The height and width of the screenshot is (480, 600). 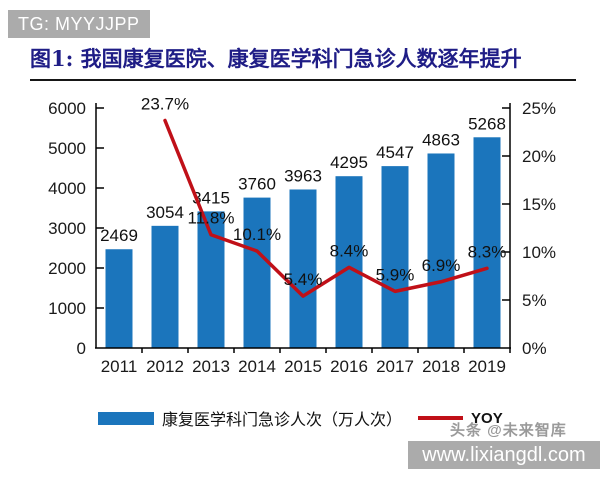 What do you see at coordinates (539, 252) in the screenshot?
I see `svg-text: 10%` at bounding box center [539, 252].